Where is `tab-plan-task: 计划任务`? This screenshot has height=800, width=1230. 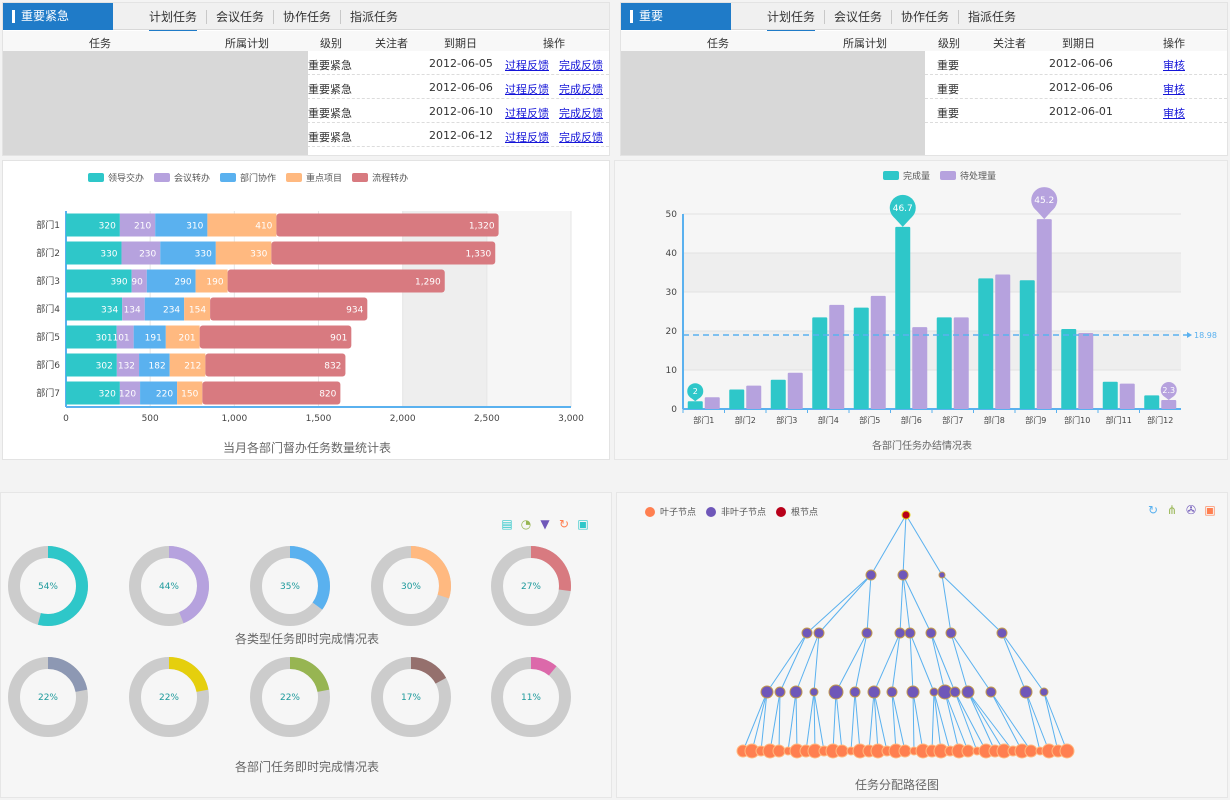 tab-plan-task: 计划任务 is located at coordinates (795, 21).